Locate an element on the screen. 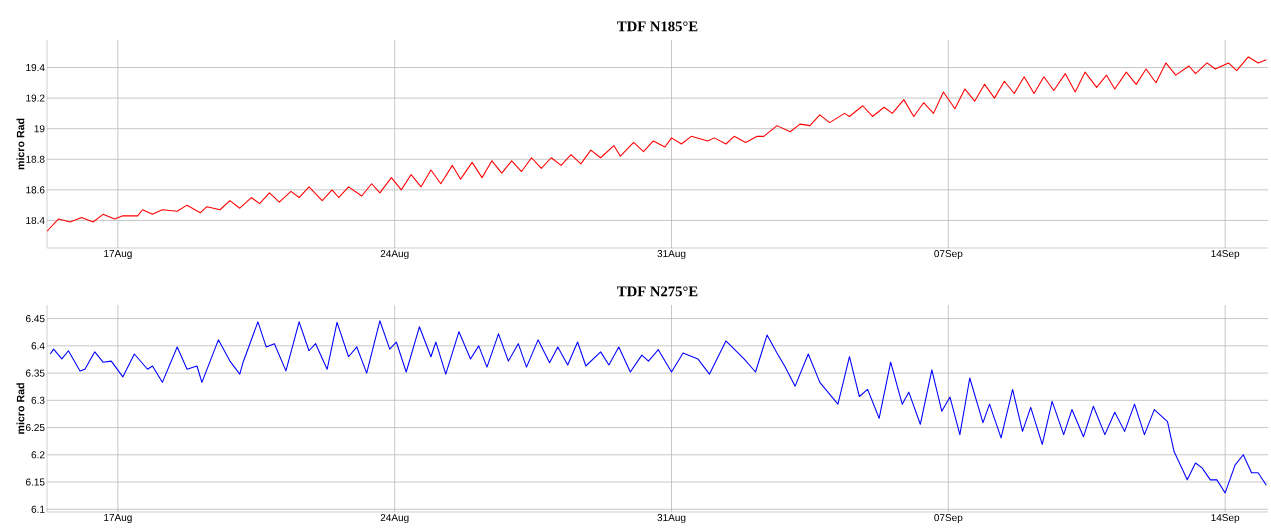  y-tick-label: 6.45 is located at coordinates (35, 319).